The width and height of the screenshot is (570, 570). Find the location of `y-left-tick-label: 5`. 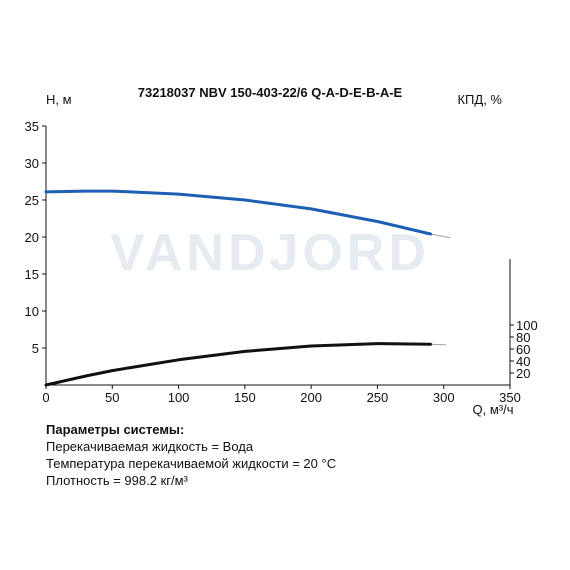

y-left-tick-label: 5 is located at coordinates (35, 348).